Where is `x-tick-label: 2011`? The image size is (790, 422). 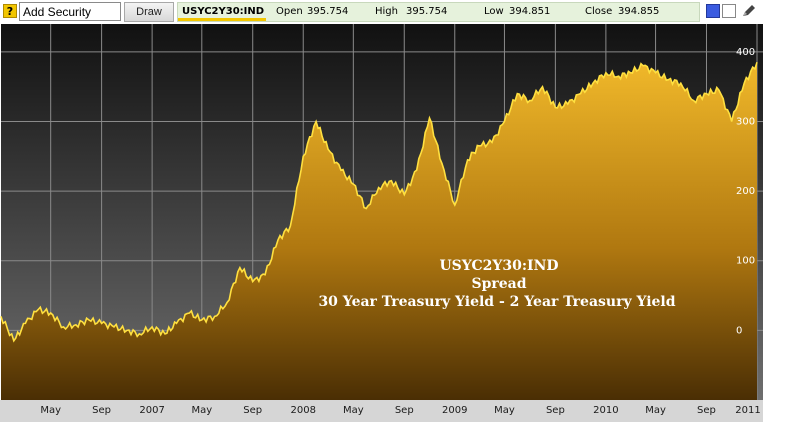 x-tick-label: 2011 is located at coordinates (747, 410).